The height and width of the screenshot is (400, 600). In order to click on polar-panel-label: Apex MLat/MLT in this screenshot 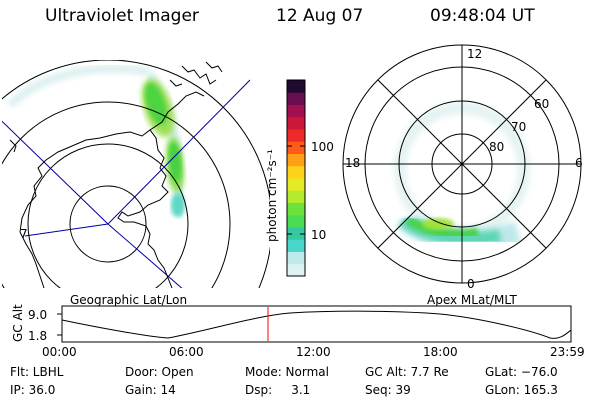, I will do `click(472, 300)`.